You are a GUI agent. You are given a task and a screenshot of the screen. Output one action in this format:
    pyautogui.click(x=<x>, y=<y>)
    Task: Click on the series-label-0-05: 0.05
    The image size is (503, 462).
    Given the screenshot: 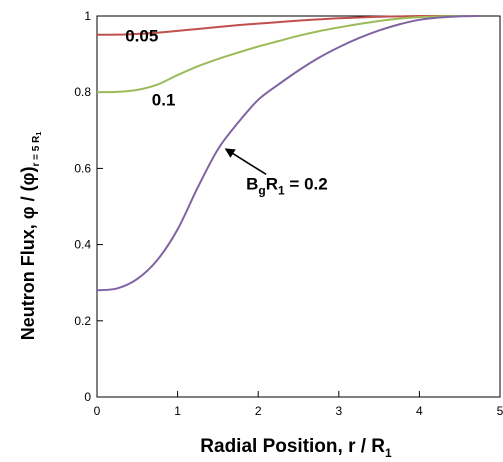 What is the action you would take?
    pyautogui.click(x=141, y=36)
    